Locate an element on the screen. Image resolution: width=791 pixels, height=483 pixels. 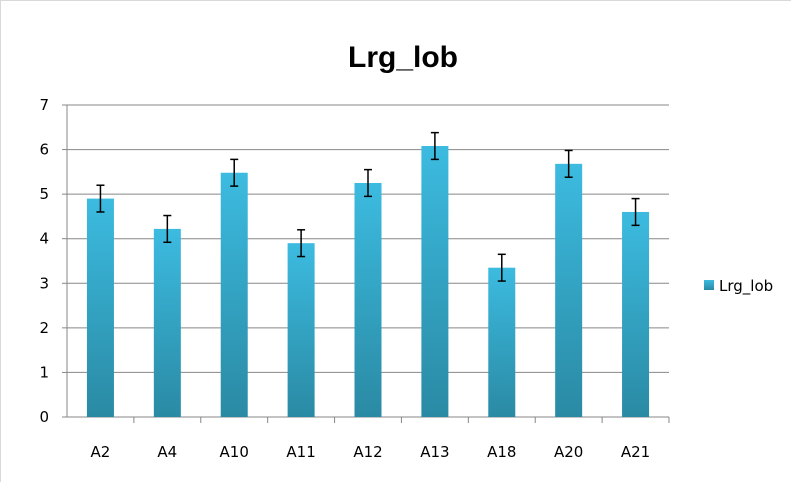
legend-swatch is located at coordinates (709, 285).